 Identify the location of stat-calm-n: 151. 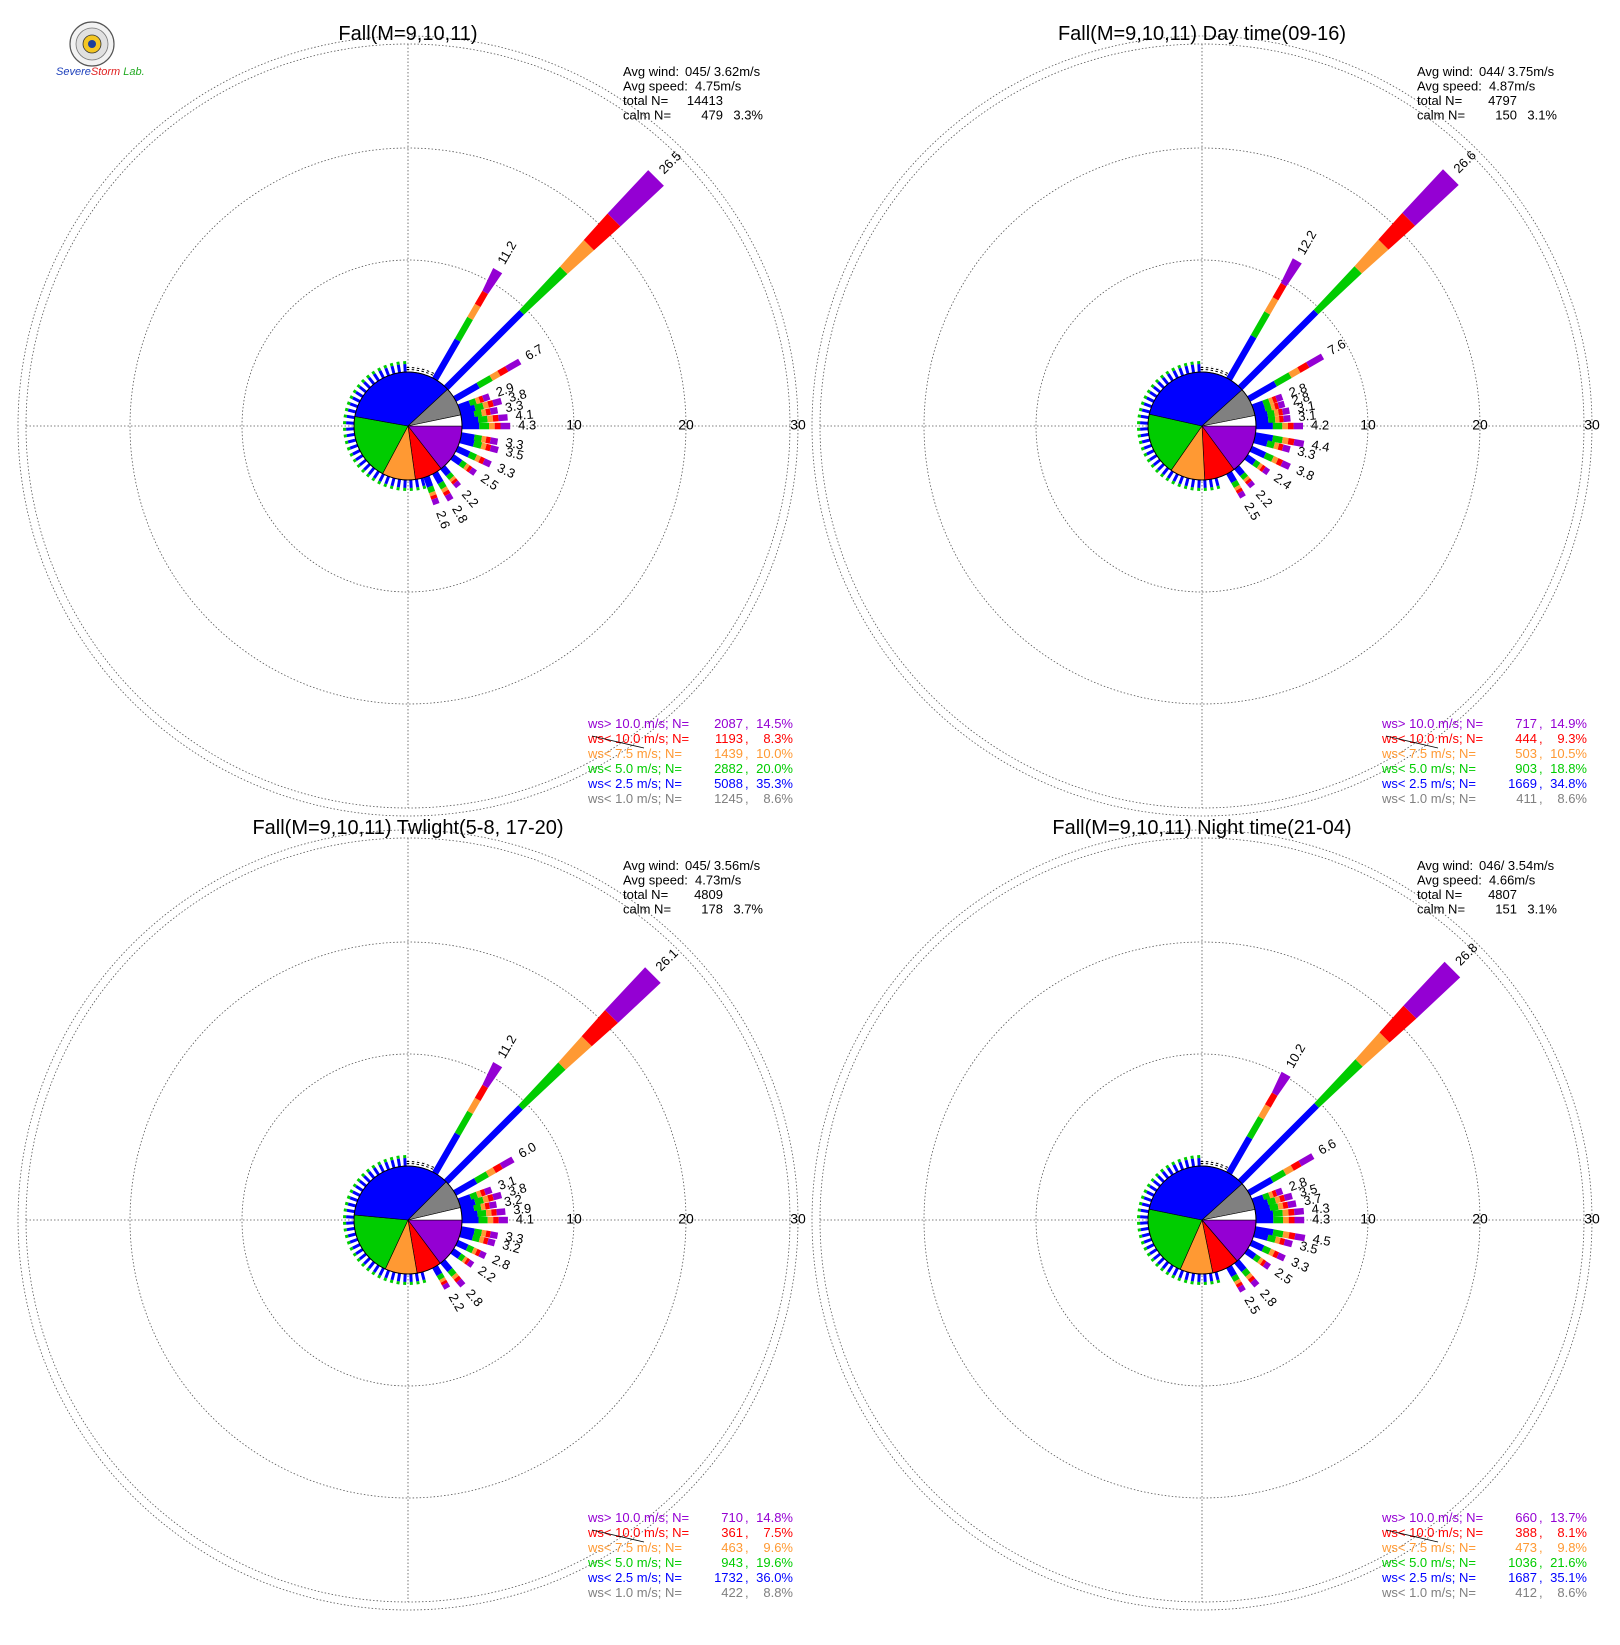
(1506, 909).